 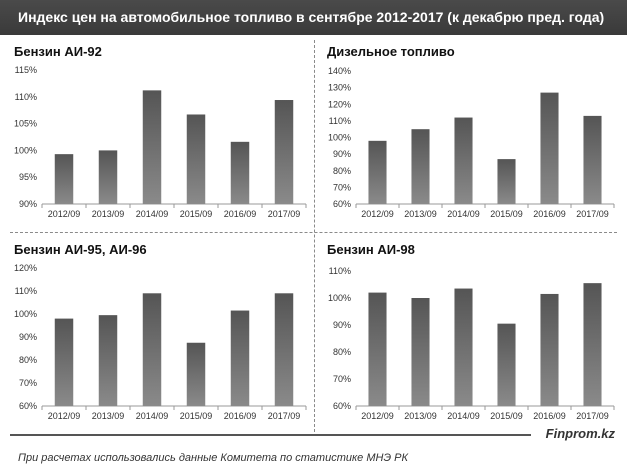 What do you see at coordinates (80, 249) in the screenshot?
I see `panel-title-ai95: Бензин АИ-95, АИ-96` at bounding box center [80, 249].